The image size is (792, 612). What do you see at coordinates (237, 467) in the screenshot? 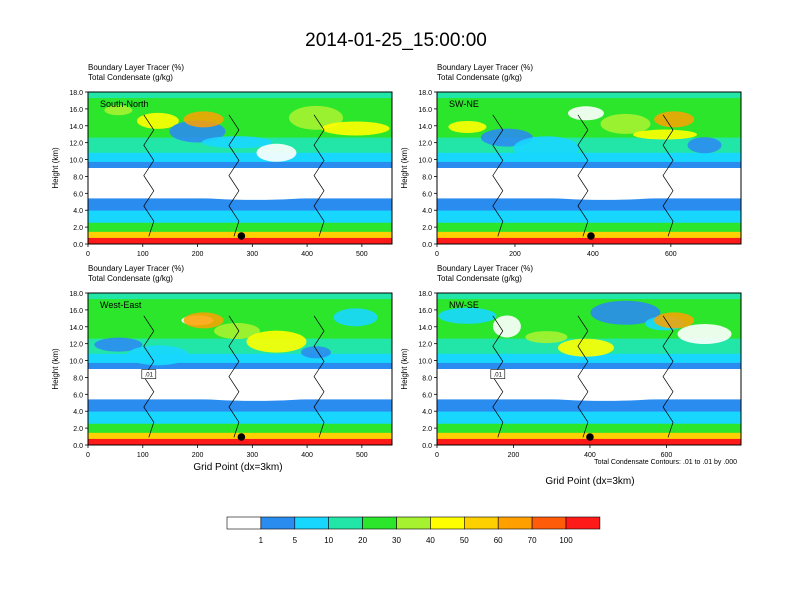
I see `xlabel-left: Grid Point (dx=3km)` at bounding box center [237, 467].